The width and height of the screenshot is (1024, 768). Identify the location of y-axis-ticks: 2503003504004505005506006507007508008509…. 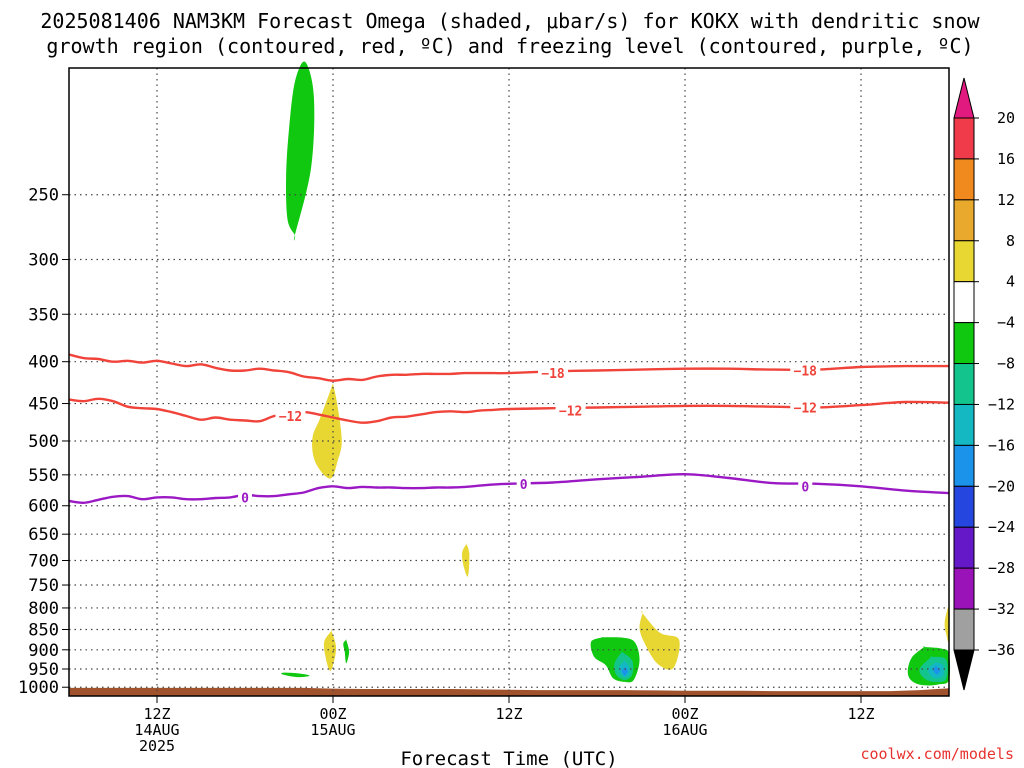
(43, 442).